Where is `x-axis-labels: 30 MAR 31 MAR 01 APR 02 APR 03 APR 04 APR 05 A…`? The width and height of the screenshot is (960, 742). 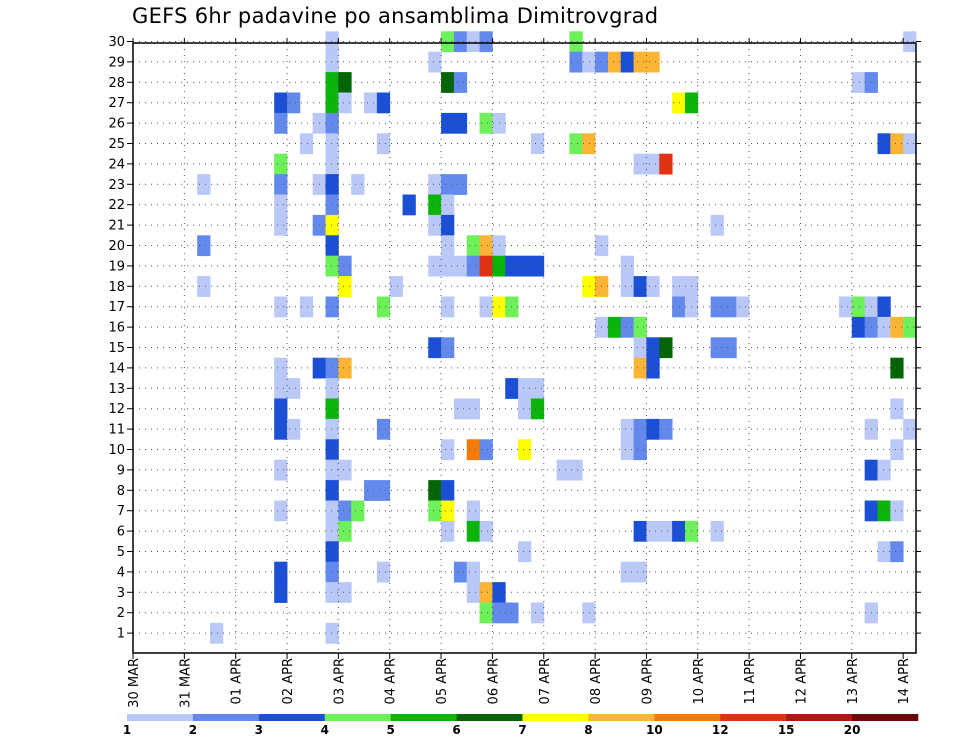 x-axis-labels: 30 MAR 31 MAR 01 APR 02 APR 03 APR 04 APR 05 A… is located at coordinates (519, 683).